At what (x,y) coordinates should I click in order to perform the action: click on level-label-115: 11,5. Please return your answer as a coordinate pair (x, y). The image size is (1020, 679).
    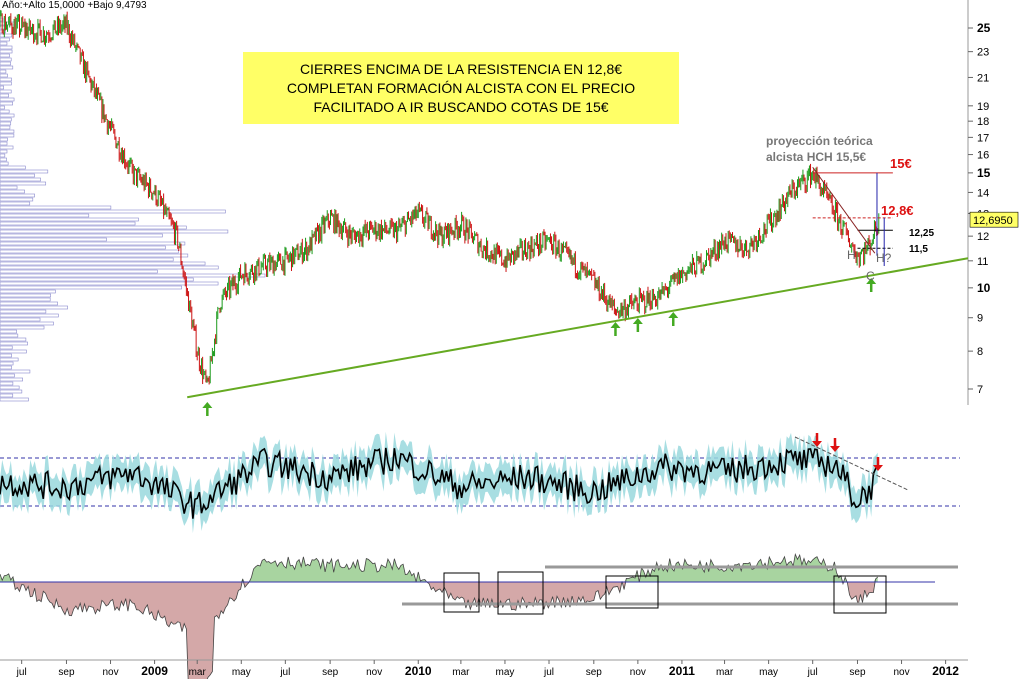
    Looking at the image, I should click on (918, 249).